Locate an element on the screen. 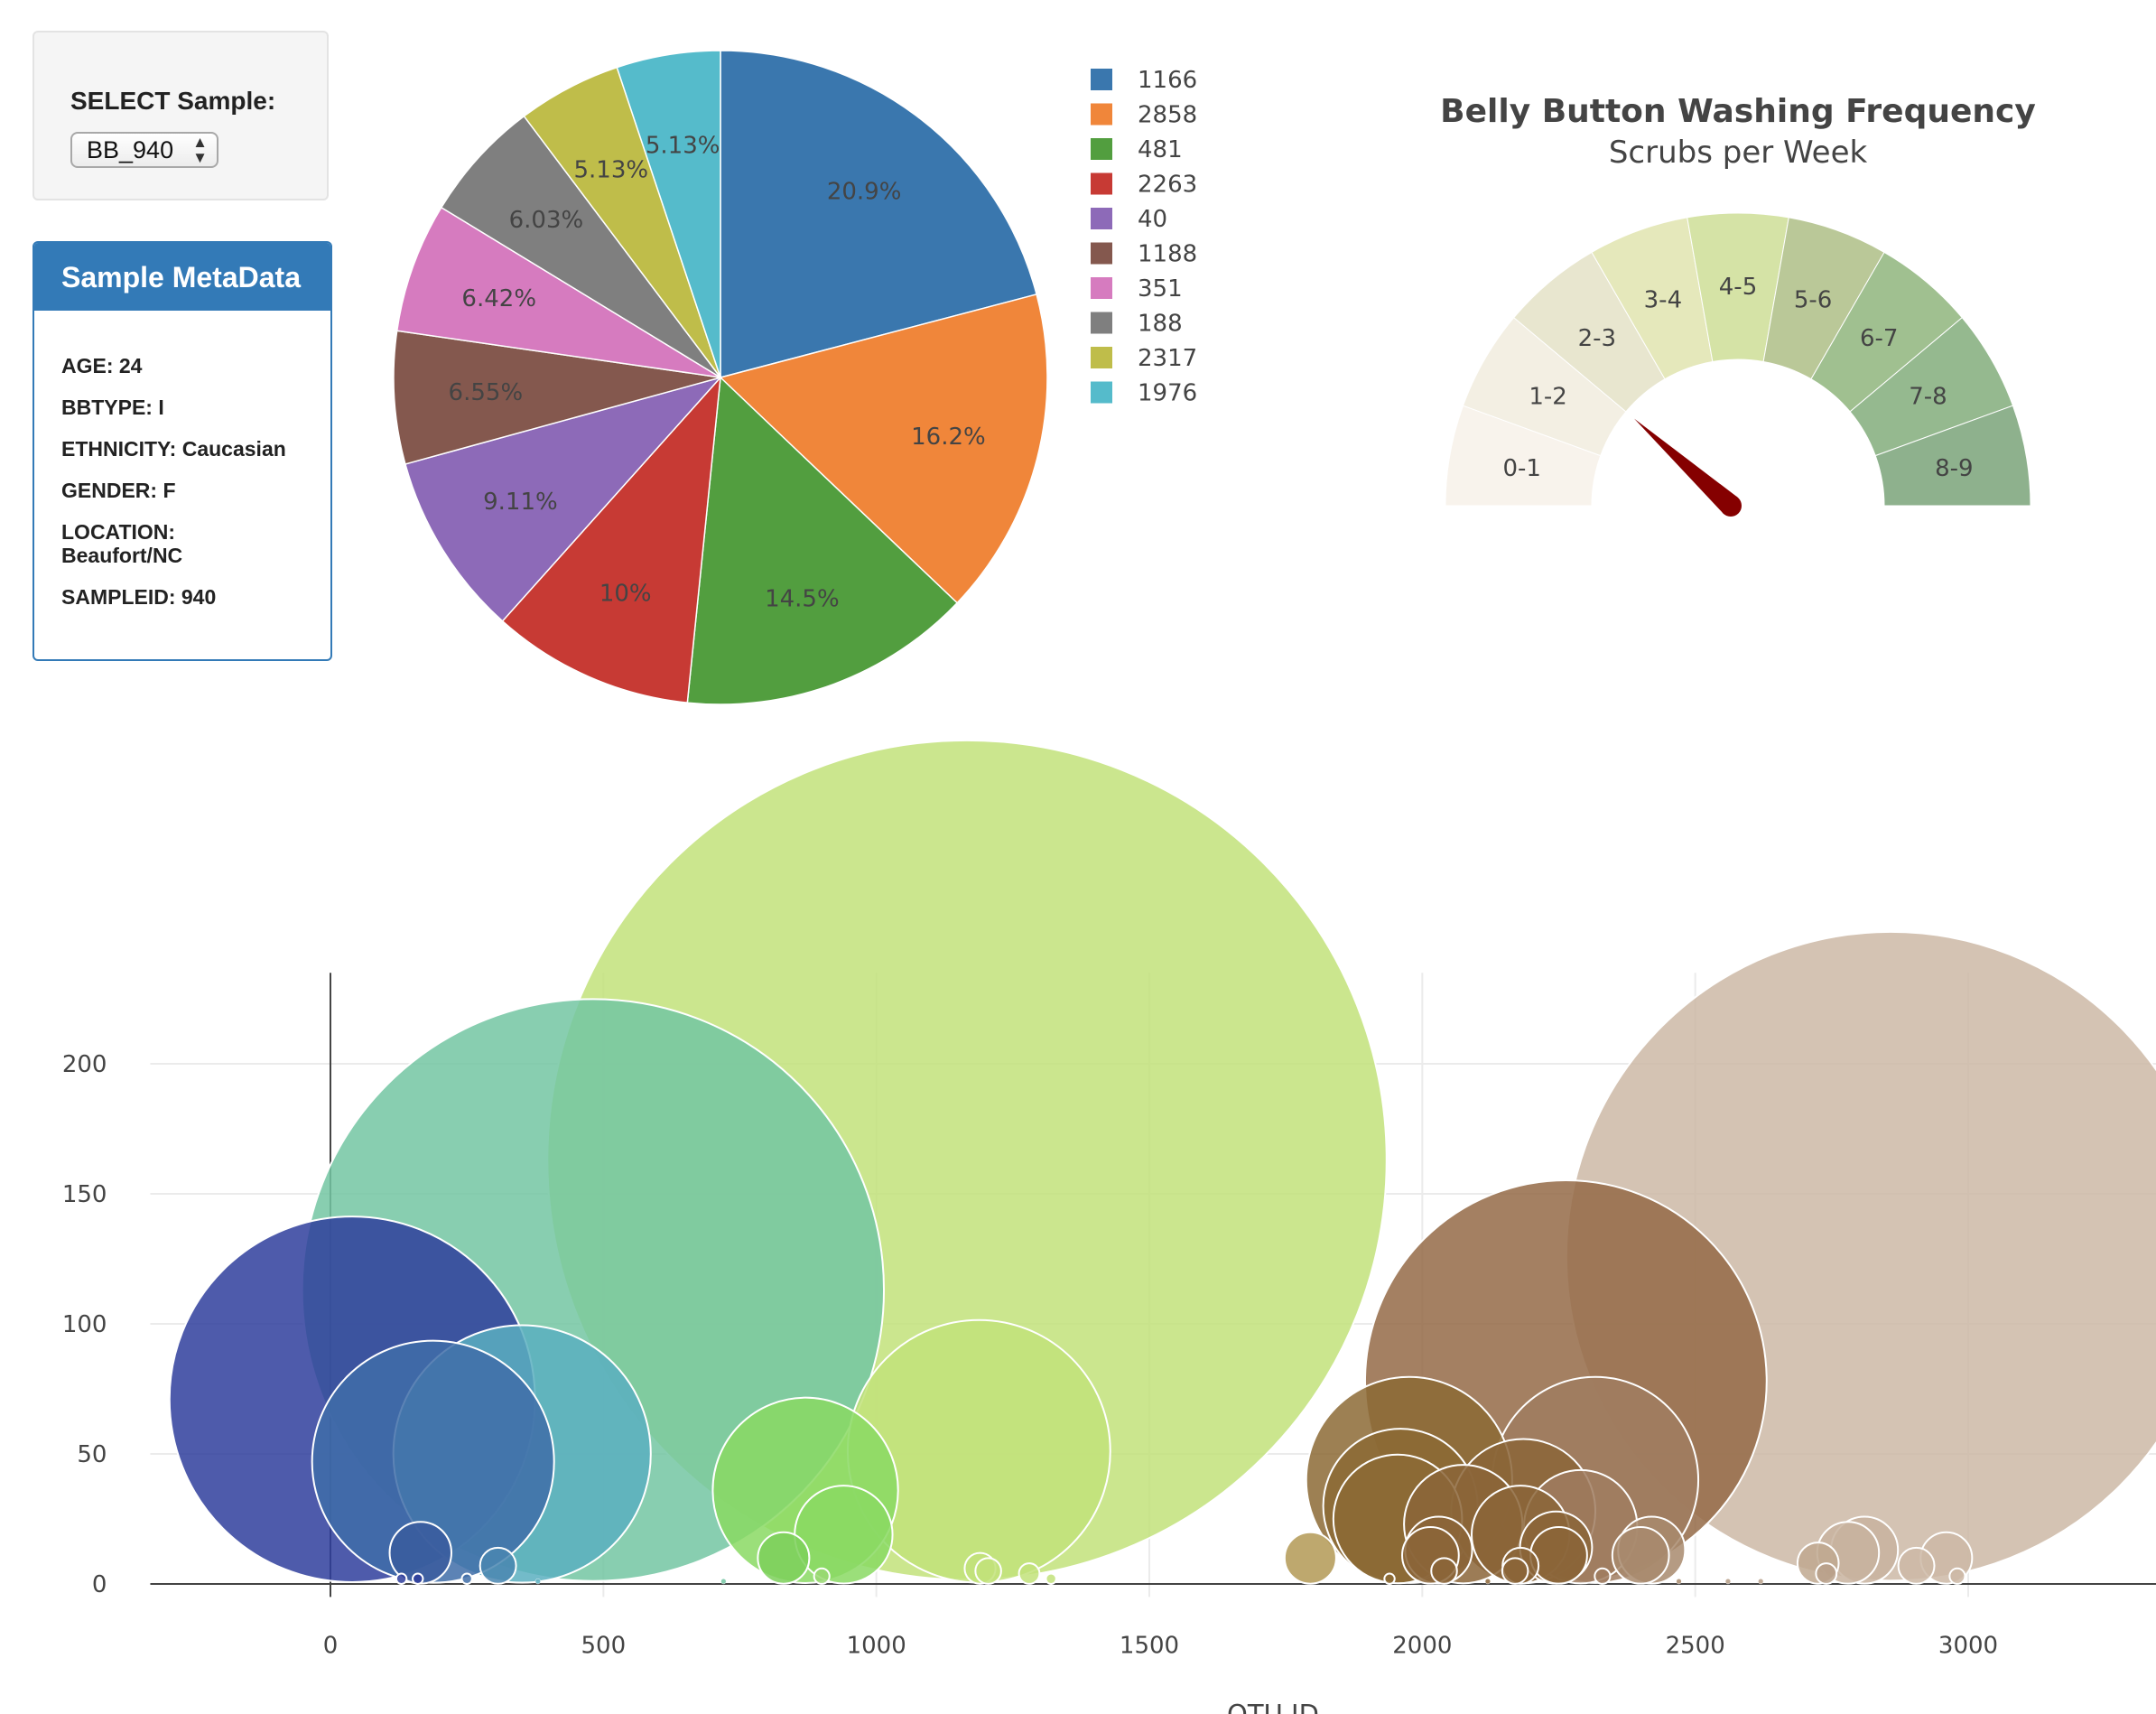 The image size is (2156, 1714). pie-slice-label: 9.11% is located at coordinates (520, 502).